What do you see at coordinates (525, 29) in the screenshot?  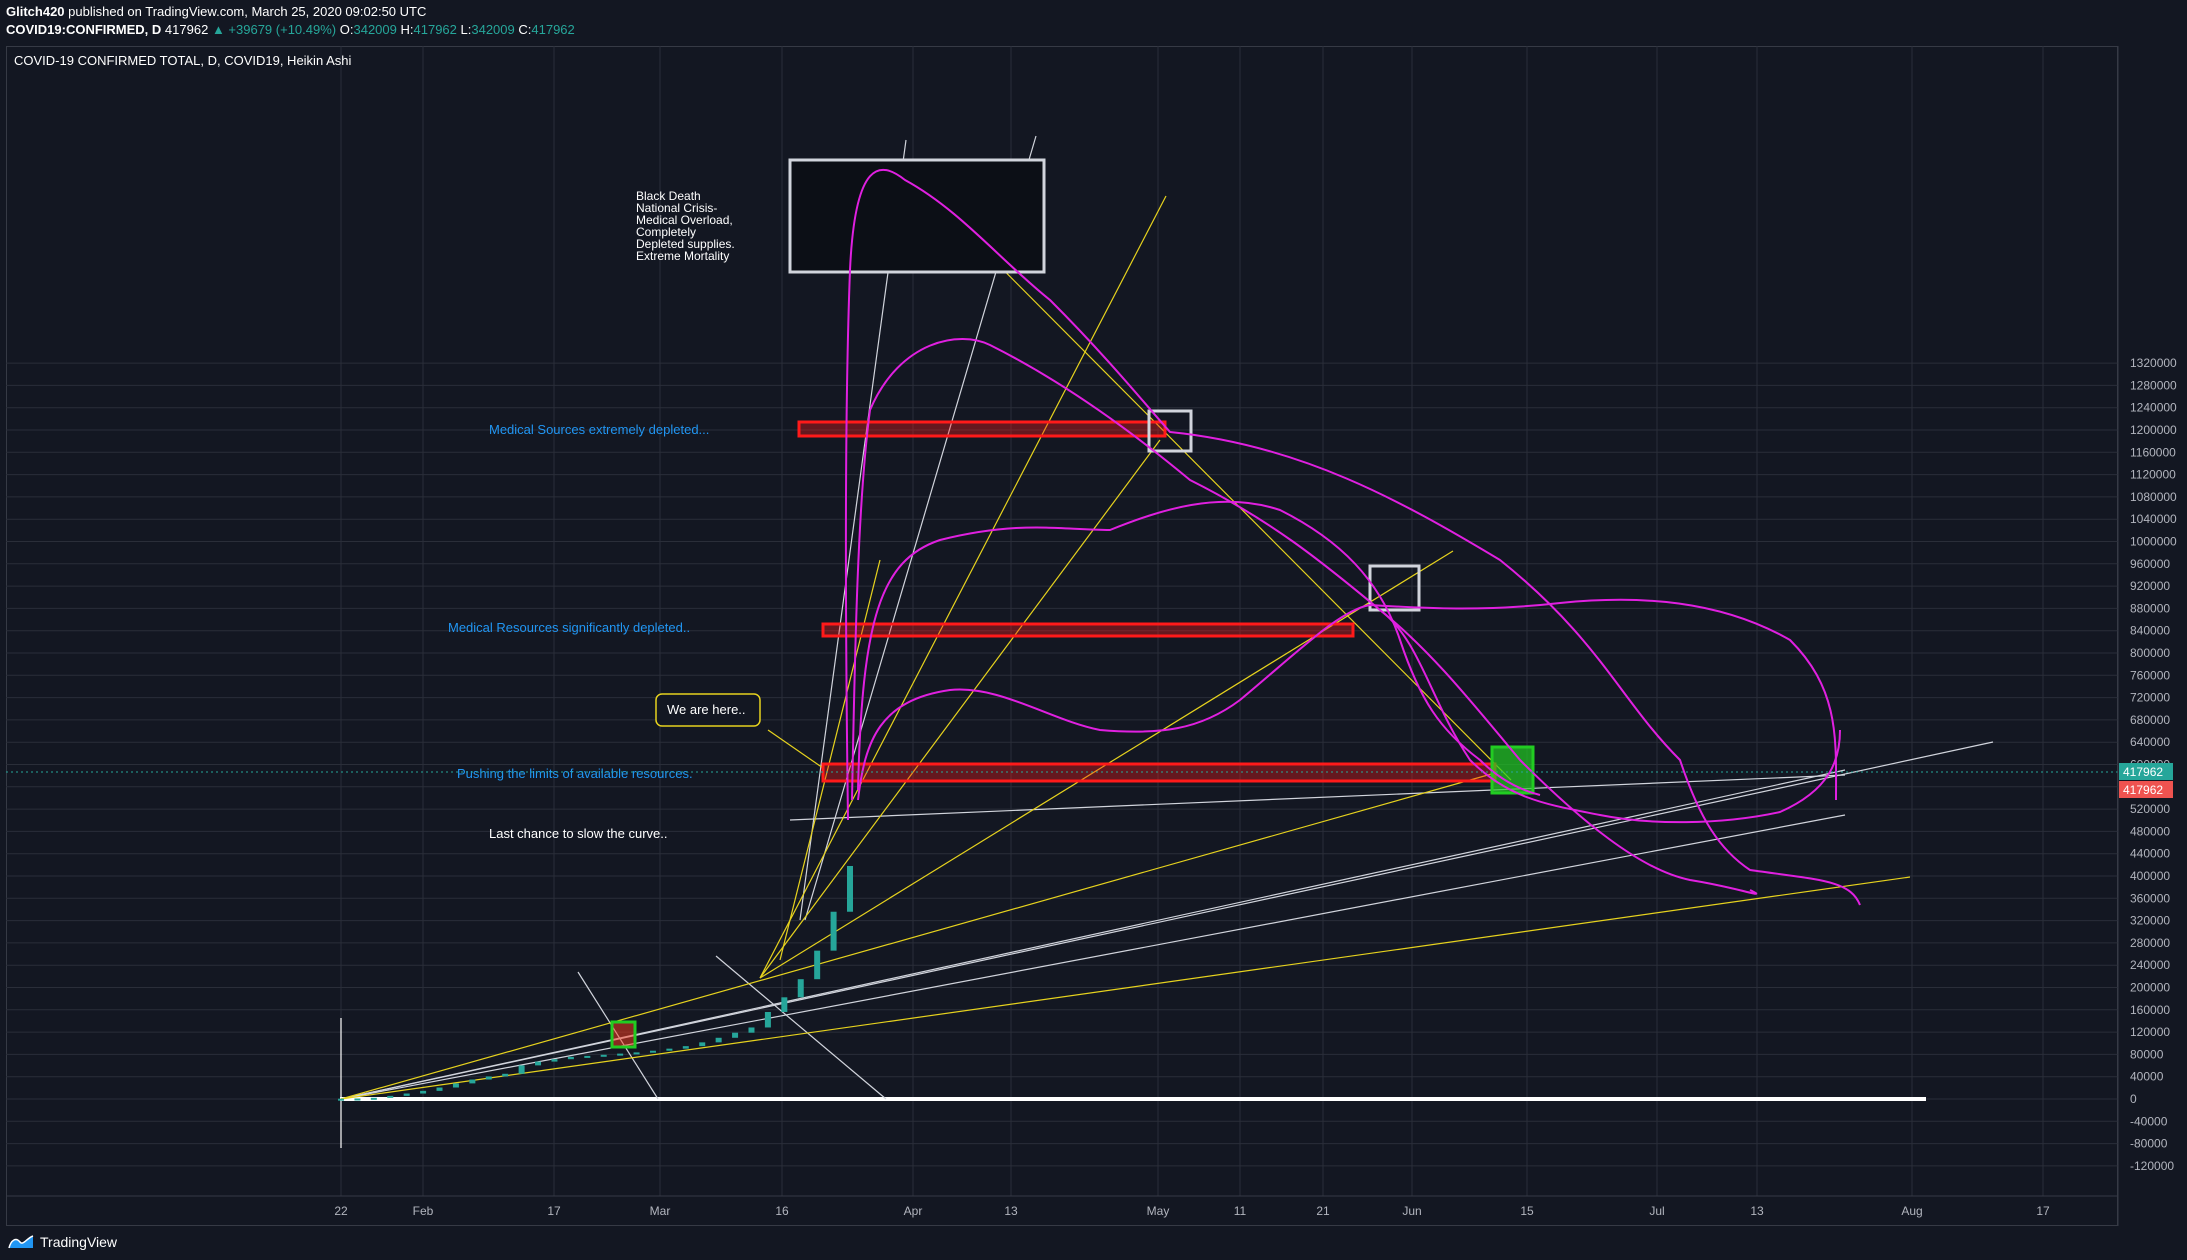 I see `close-label: C:` at bounding box center [525, 29].